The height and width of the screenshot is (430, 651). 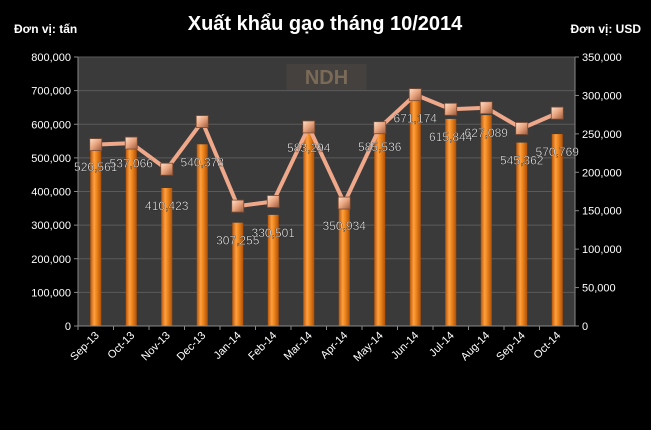 I want to click on x-axis-tick-label: May-14, so click(x=368, y=347).